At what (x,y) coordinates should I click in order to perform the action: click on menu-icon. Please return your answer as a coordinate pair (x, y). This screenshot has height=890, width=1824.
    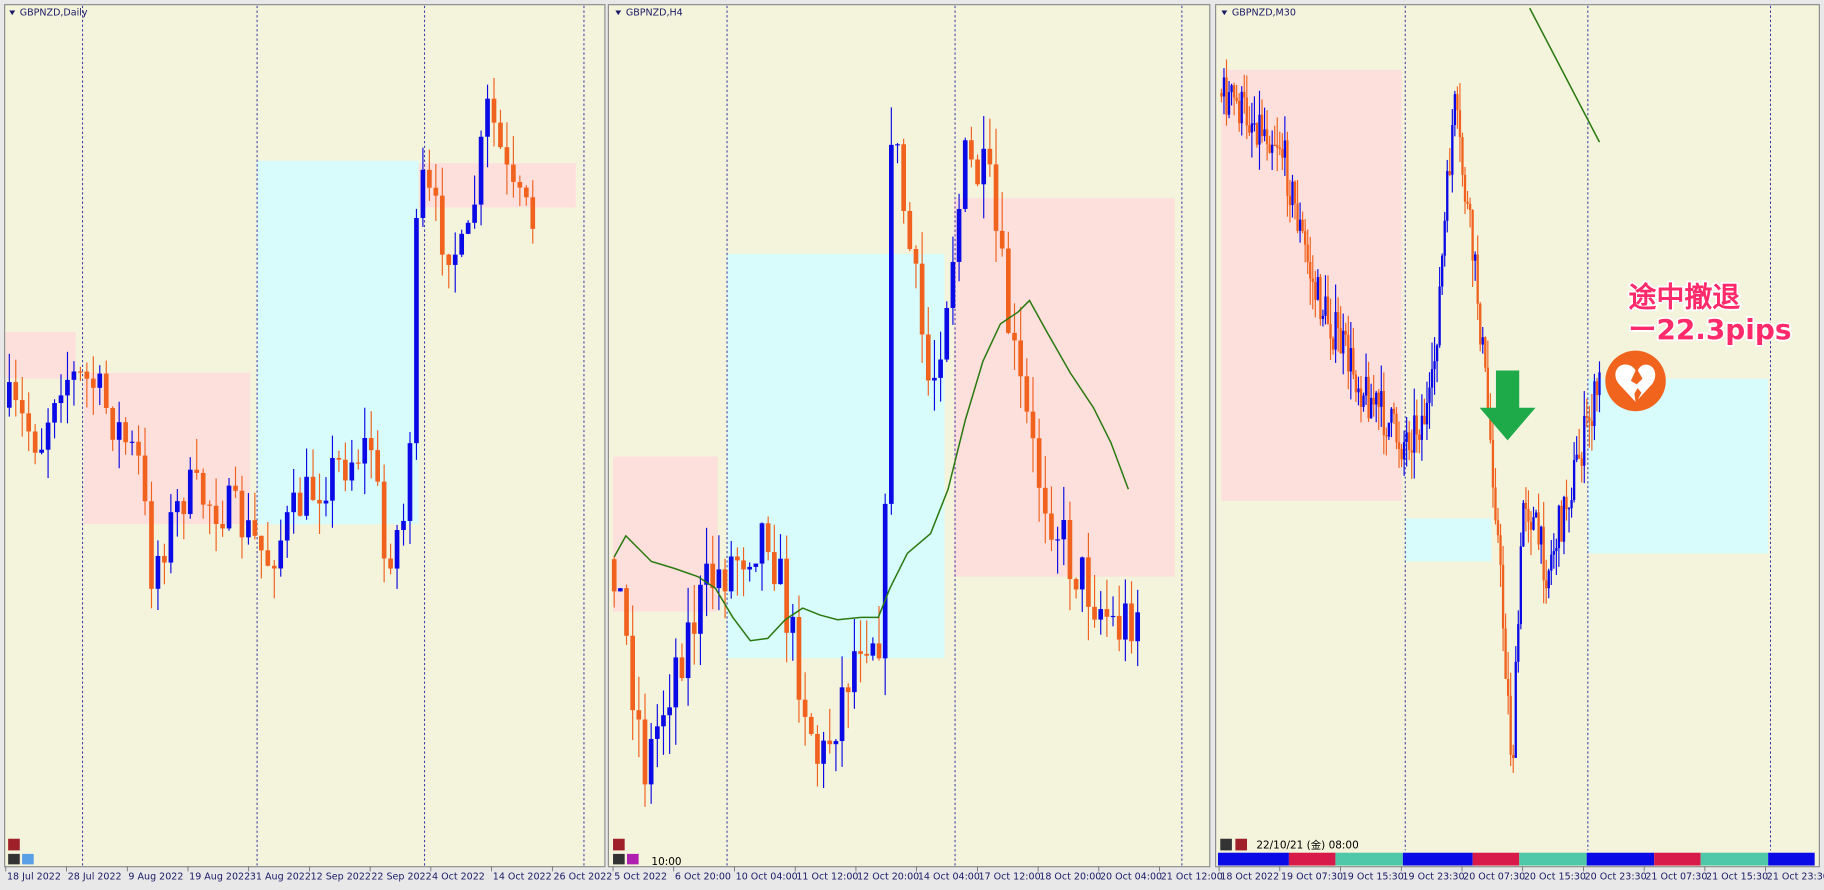
    Looking at the image, I should click on (1224, 13).